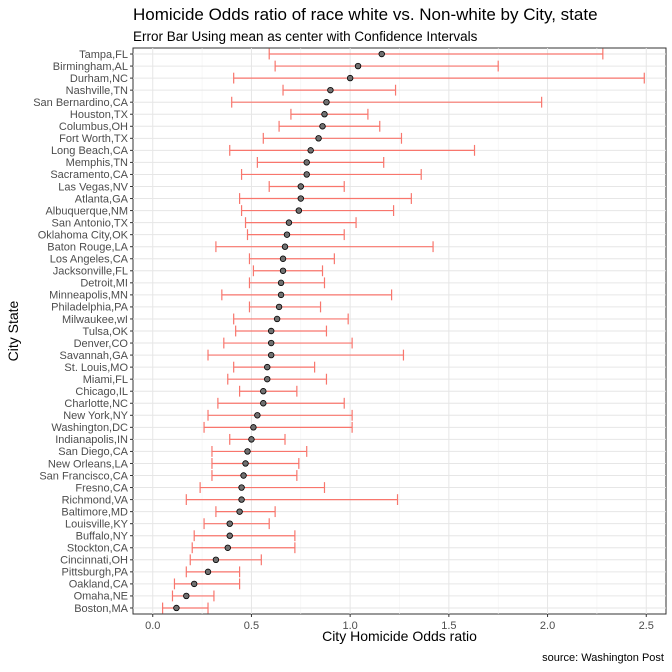 This screenshot has height=672, width=672. What do you see at coordinates (349, 626) in the screenshot?
I see `x-tick-label: 1.0` at bounding box center [349, 626].